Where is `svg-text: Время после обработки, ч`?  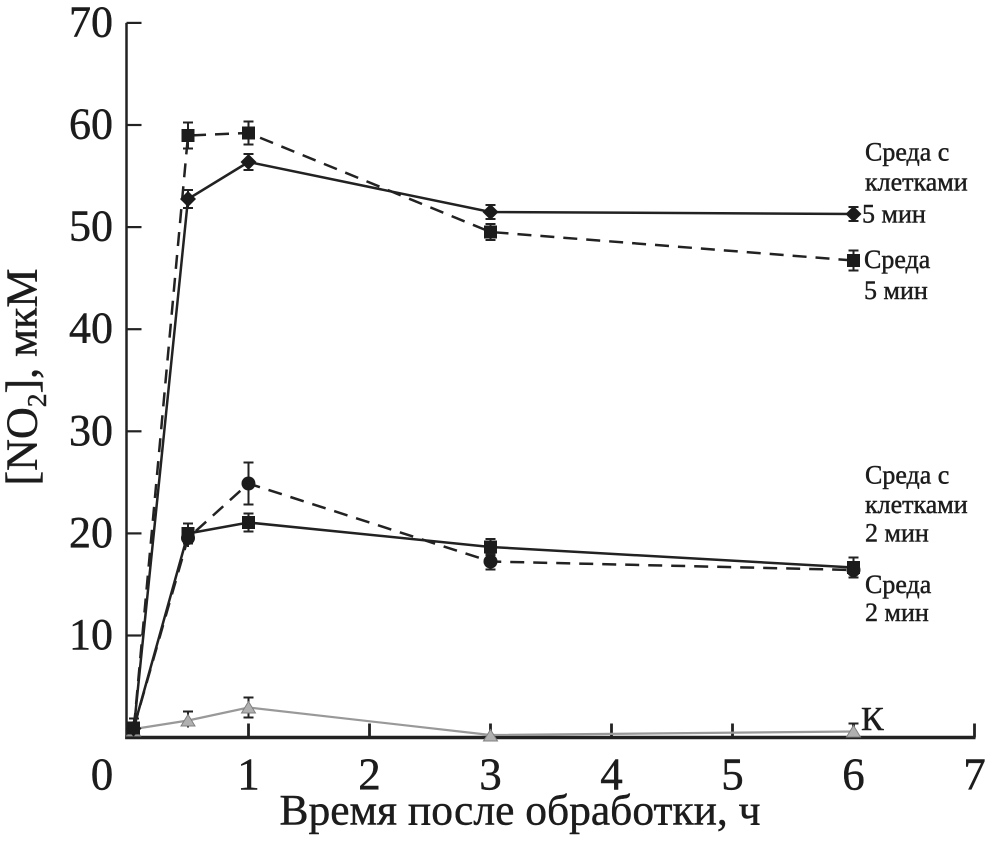 svg-text: Время после обработки, ч is located at coordinates (519, 811).